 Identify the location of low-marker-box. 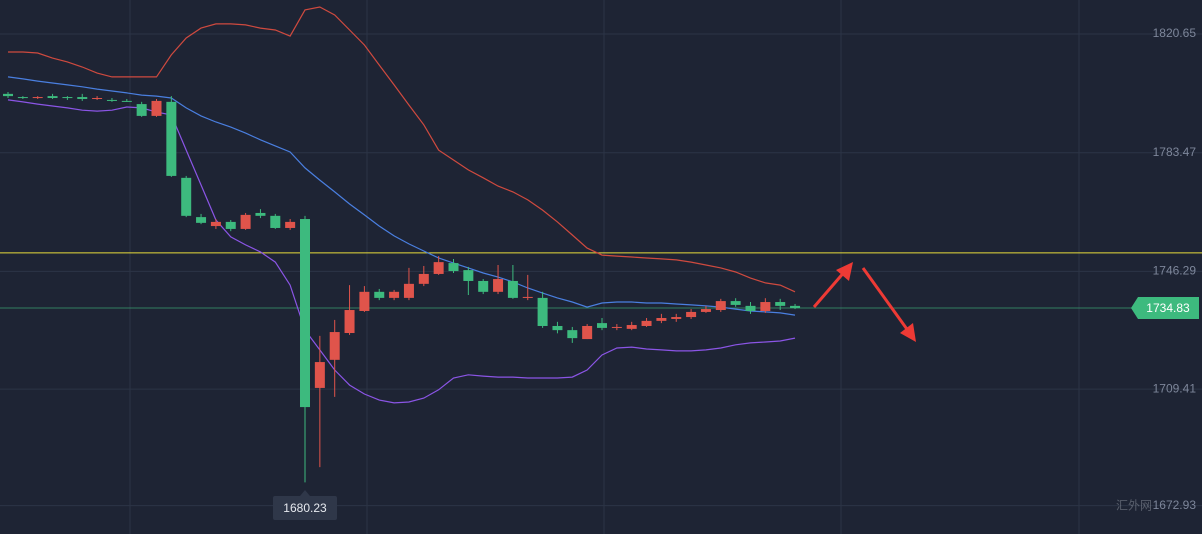
(305, 508).